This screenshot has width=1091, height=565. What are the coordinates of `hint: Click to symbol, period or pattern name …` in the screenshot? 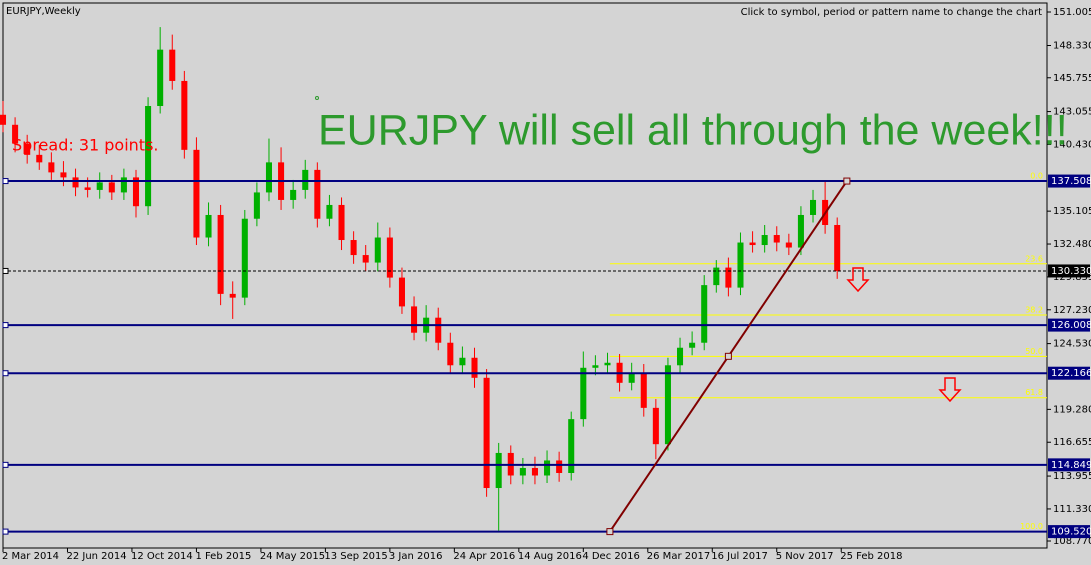 It's located at (891, 12).